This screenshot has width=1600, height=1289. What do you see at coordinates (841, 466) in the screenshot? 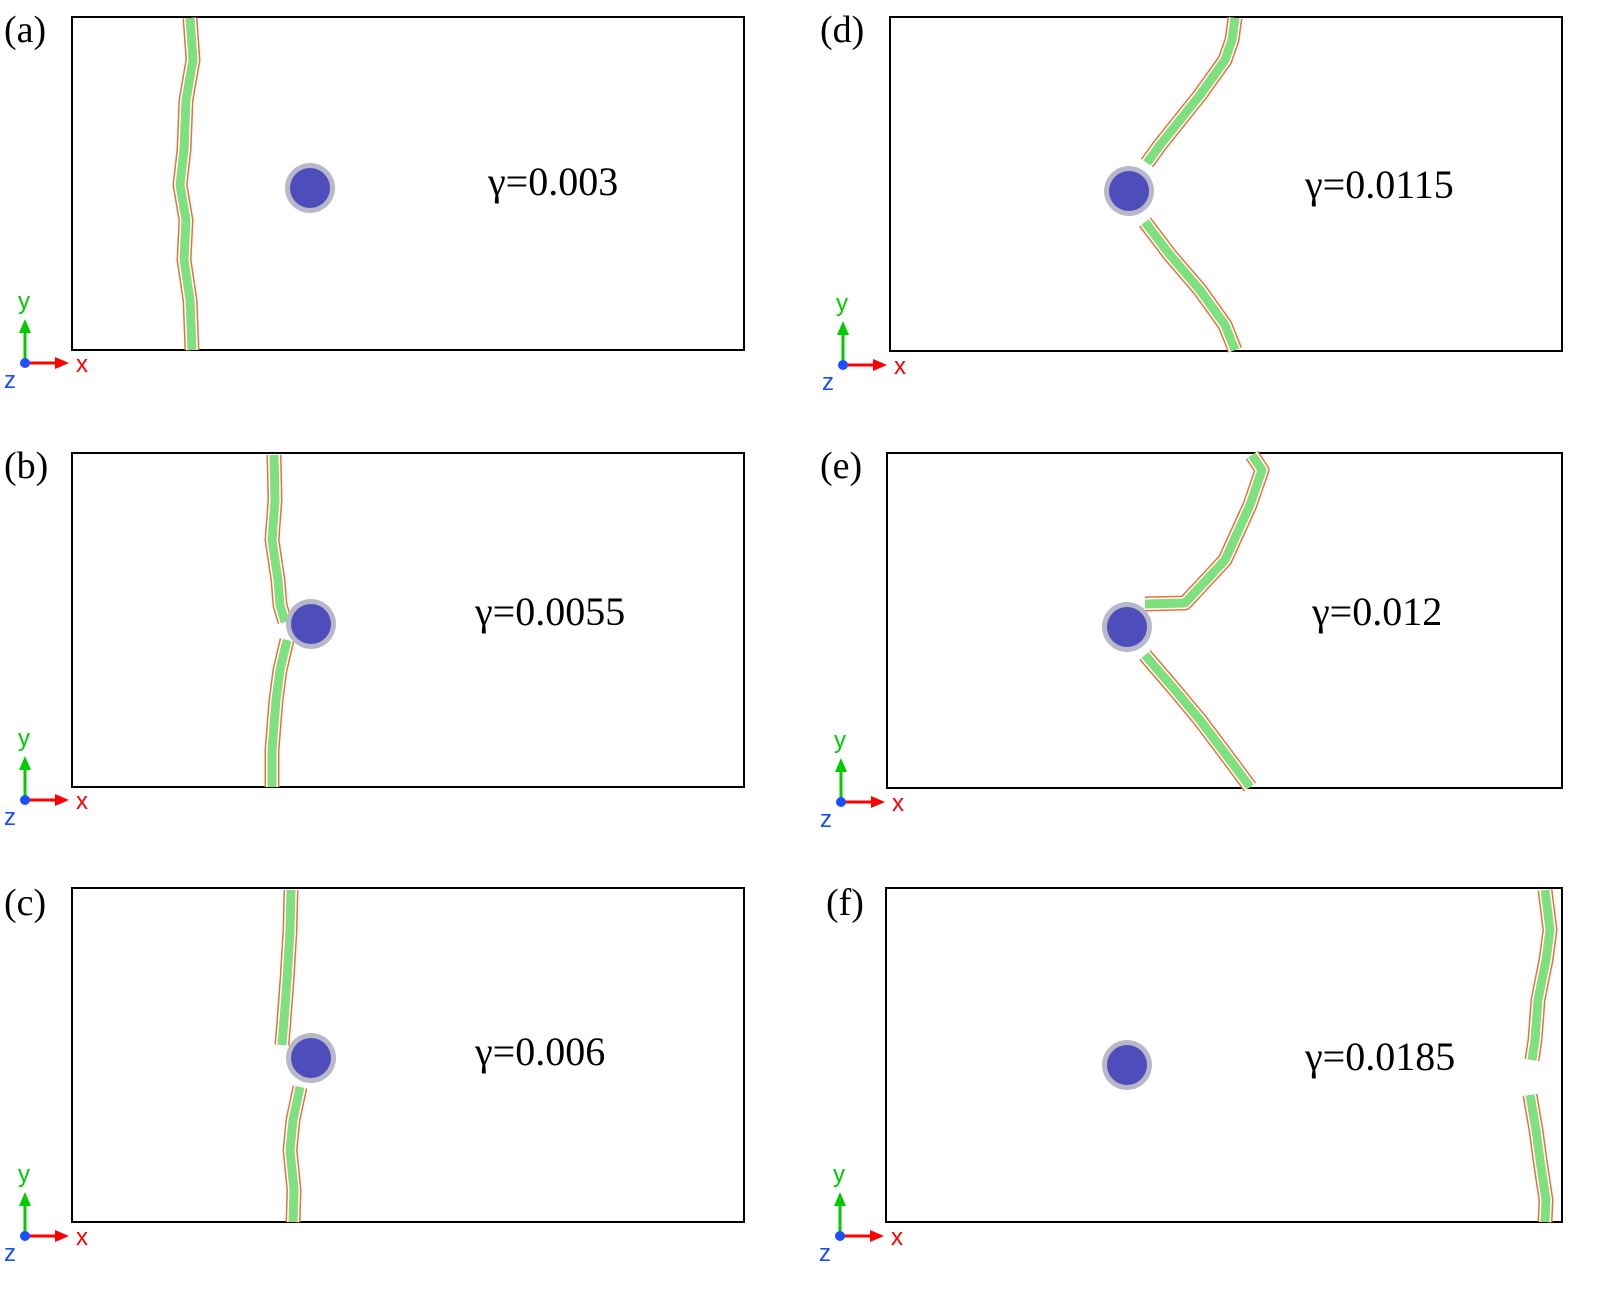
I see `panel-label: (e)` at bounding box center [841, 466].